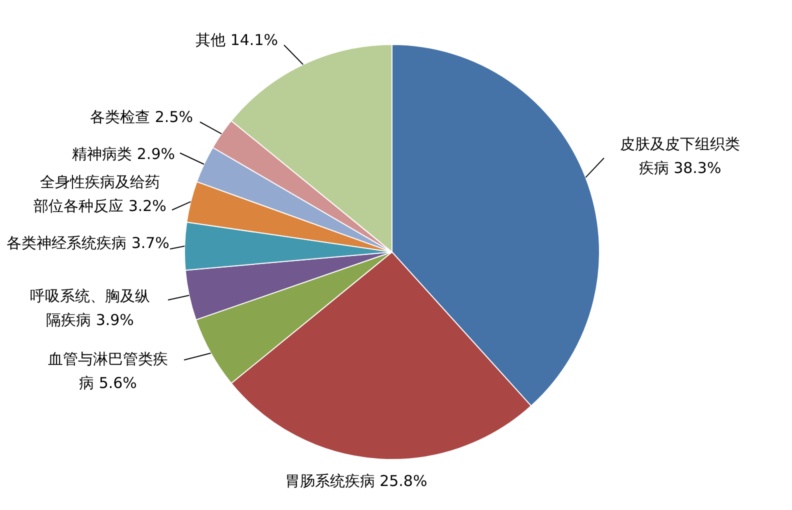 This screenshot has width=792, height=510. Describe the element at coordinates (108, 371) in the screenshot. I see `slice-label: 血管与淋巴管类疾病 5.6%` at that location.